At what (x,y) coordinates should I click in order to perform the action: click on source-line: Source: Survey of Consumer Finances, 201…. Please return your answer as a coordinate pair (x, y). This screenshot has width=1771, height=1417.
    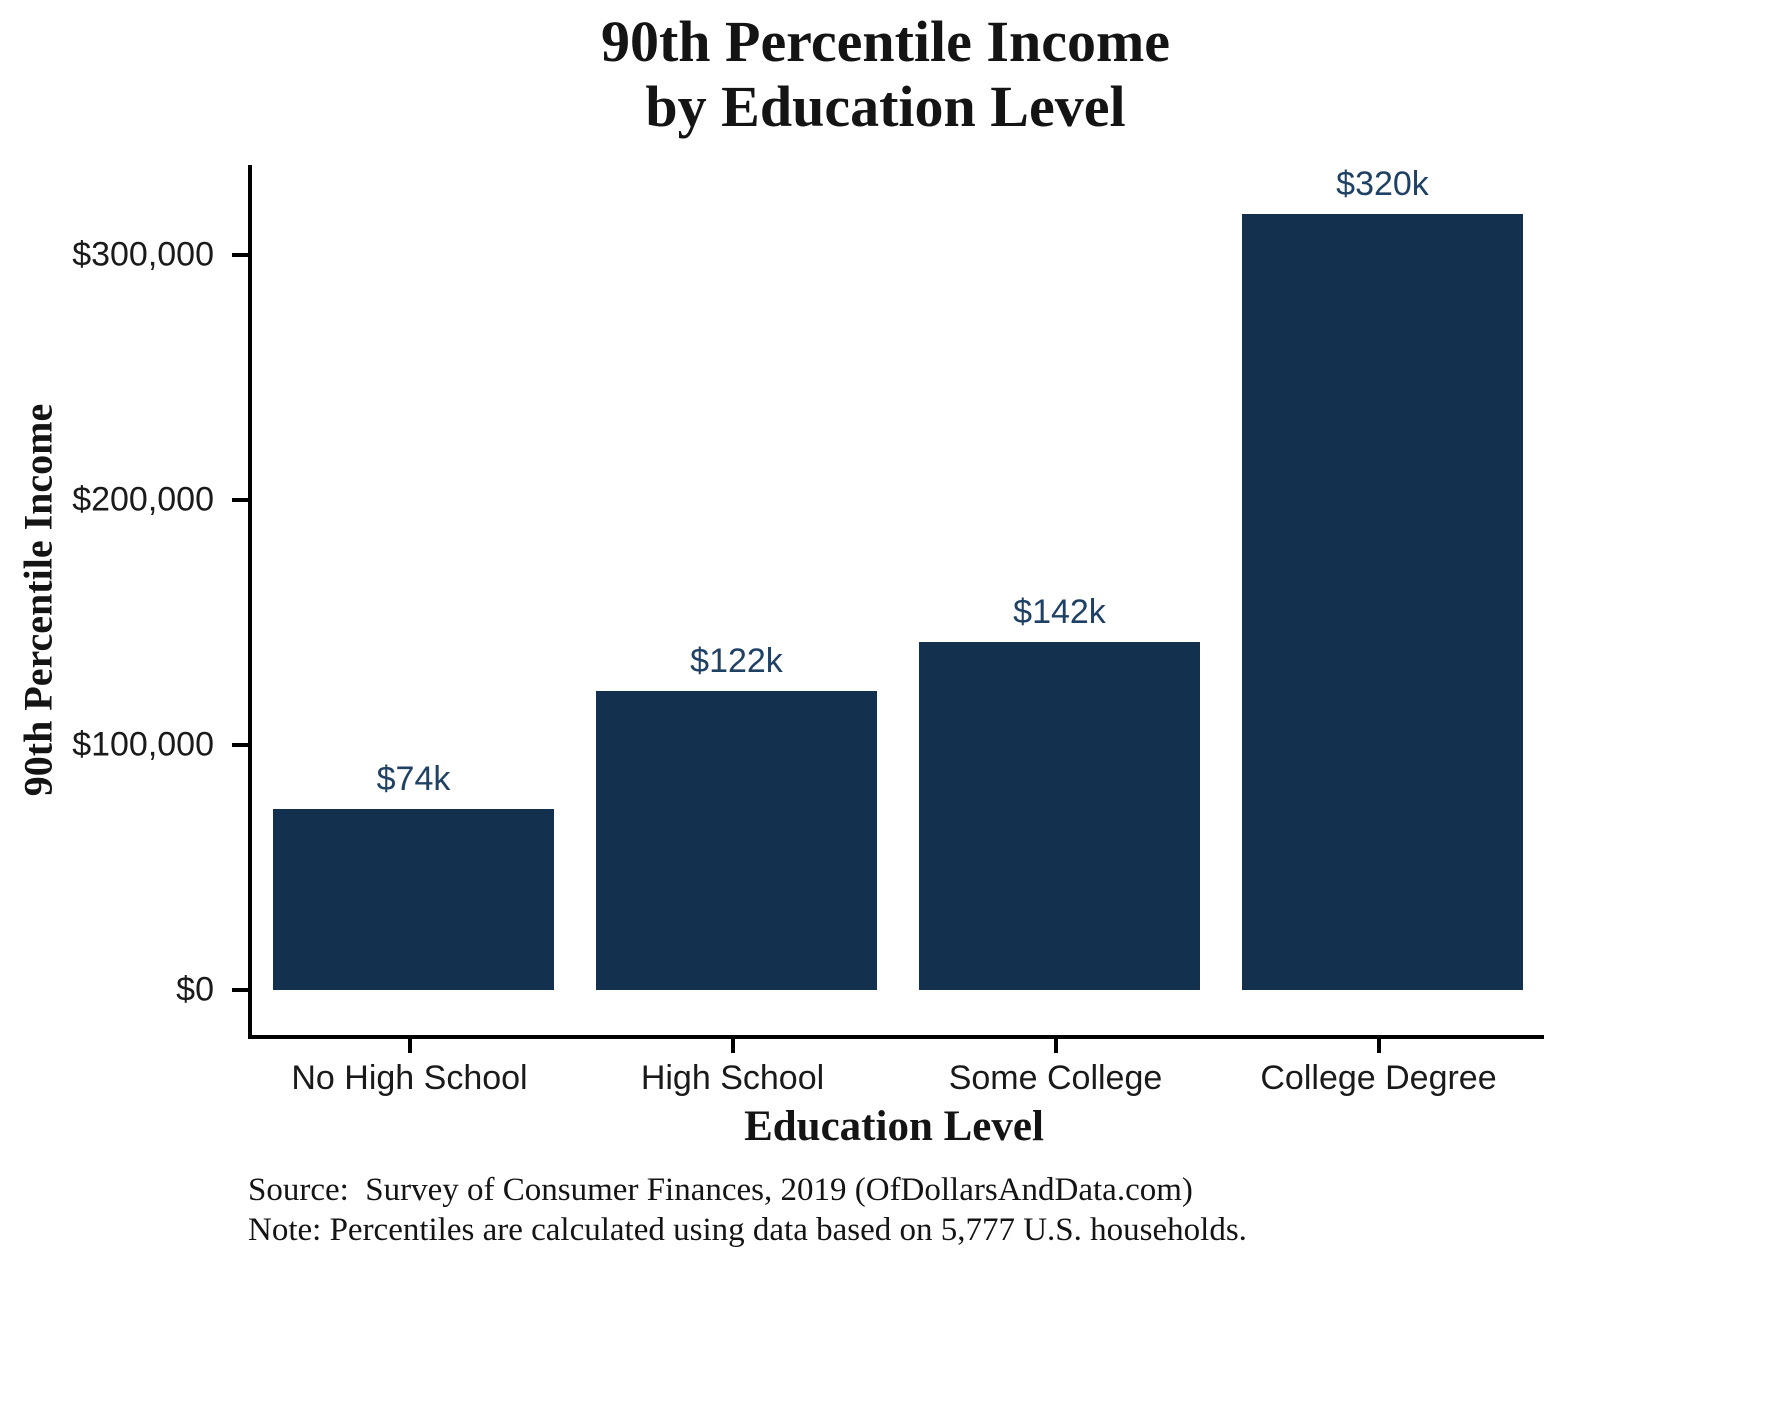
    Looking at the image, I should click on (720, 1190).